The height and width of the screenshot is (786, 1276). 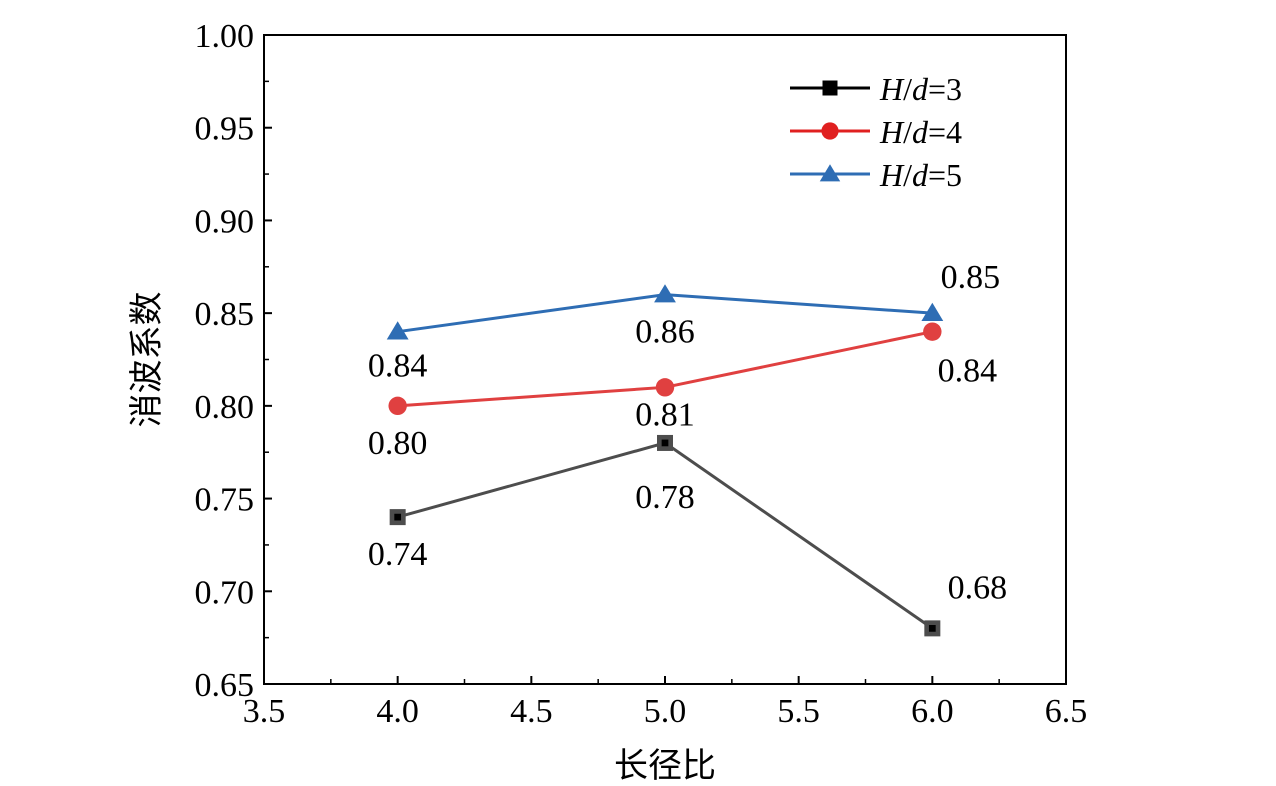 I want to click on legend-marker-triangle, so click(x=830, y=173).